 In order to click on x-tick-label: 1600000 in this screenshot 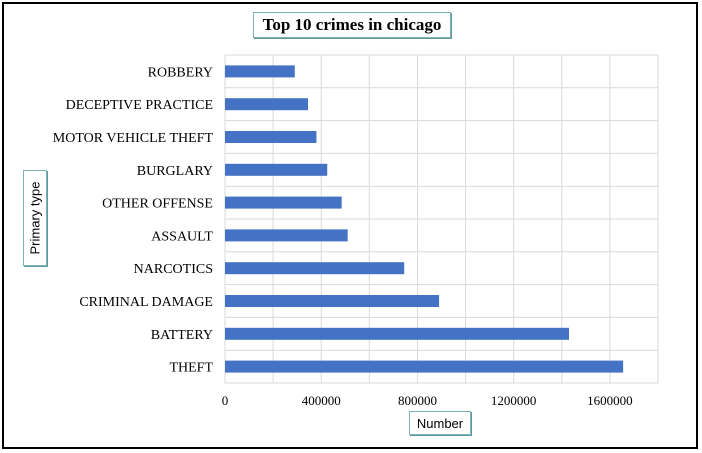, I will do `click(610, 400)`.